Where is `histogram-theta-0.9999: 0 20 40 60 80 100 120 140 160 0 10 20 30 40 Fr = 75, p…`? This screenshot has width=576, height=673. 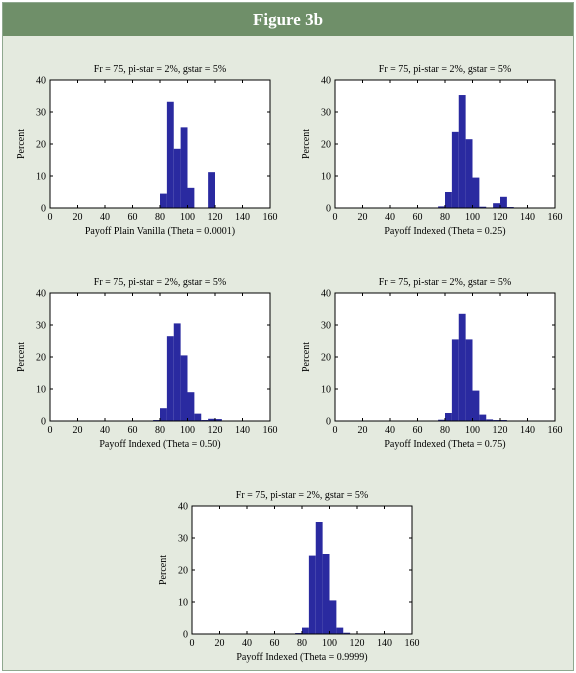
histogram-theta-0.9999: 0 20 40 60 80 100 120 140 160 0 10 20 30 40 Fr = 75, p… is located at coordinates (289, 576).